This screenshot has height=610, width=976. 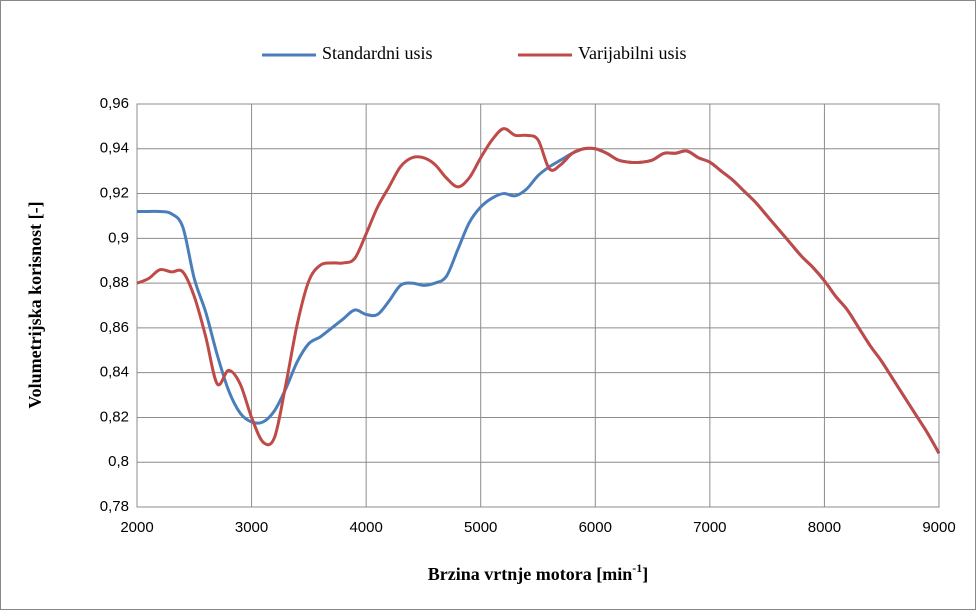 I want to click on y-tick-label: 0,88, so click(x=114, y=282).